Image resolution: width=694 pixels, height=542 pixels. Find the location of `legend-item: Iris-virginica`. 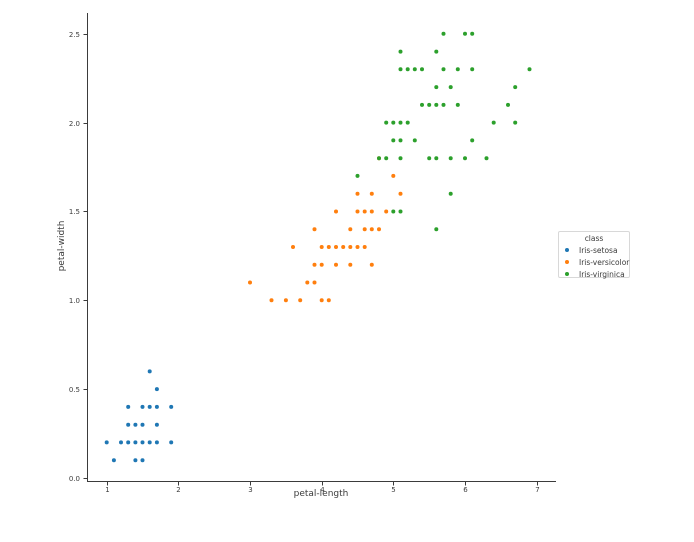

legend-item: Iris-virginica is located at coordinates (594, 274).